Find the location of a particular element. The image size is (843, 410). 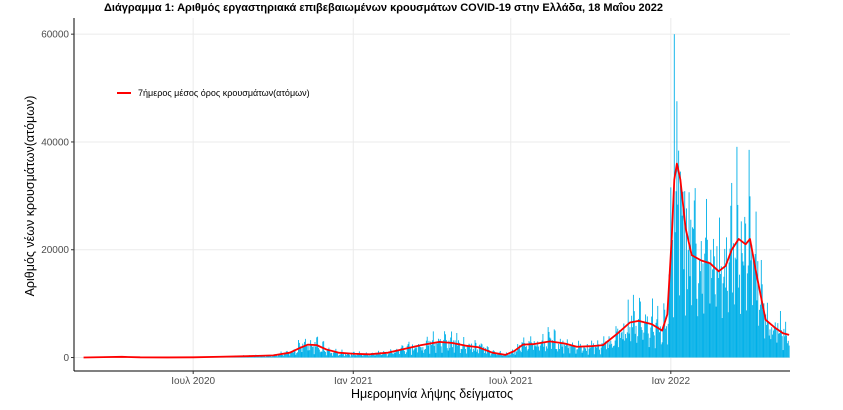

legend-label: 7ήμερος μέσος όρος κρουσμάτων(ατόμων) is located at coordinates (224, 93).